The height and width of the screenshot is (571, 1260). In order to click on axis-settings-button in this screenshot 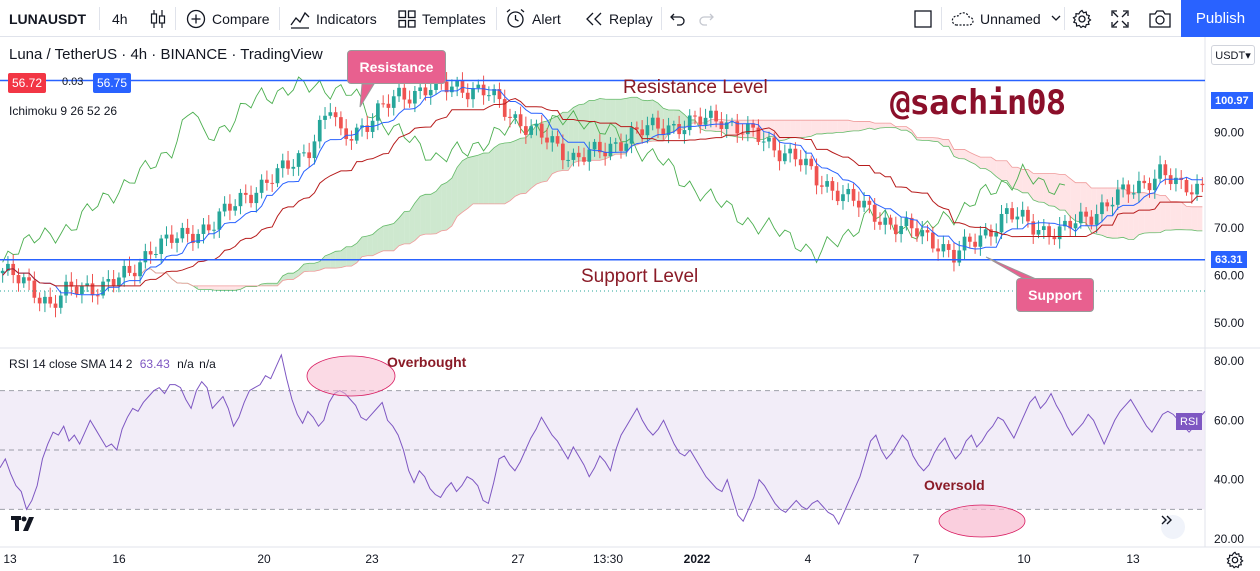, I will do `click(1235, 560)`.